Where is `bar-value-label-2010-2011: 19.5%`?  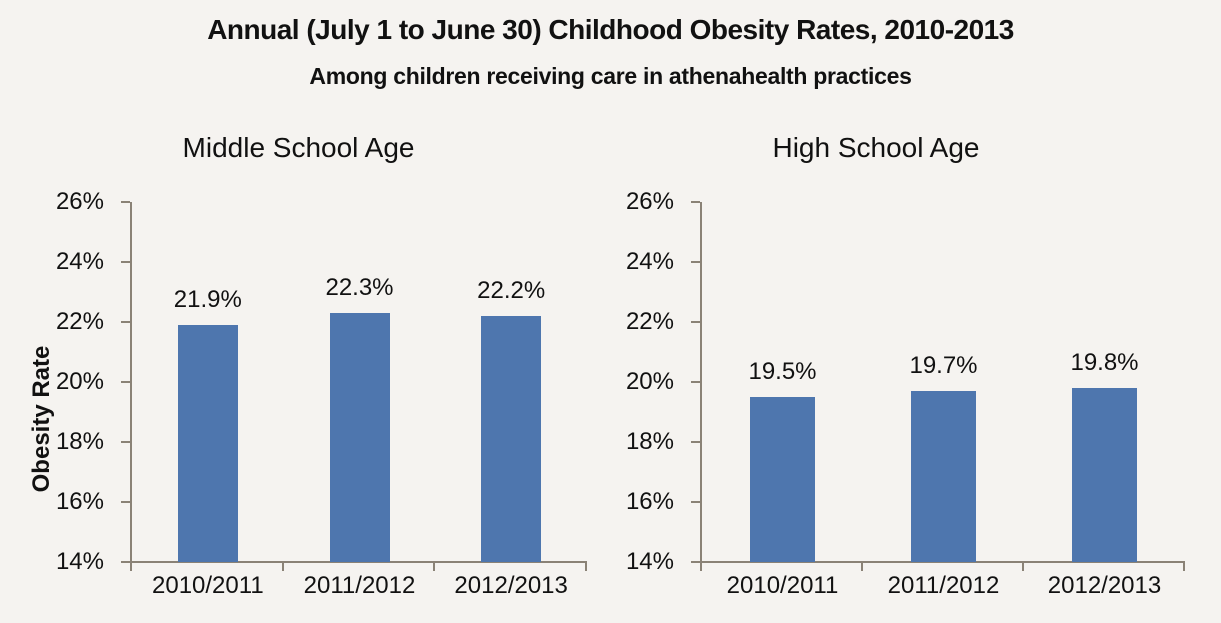 bar-value-label-2010-2011: 19.5% is located at coordinates (782, 371).